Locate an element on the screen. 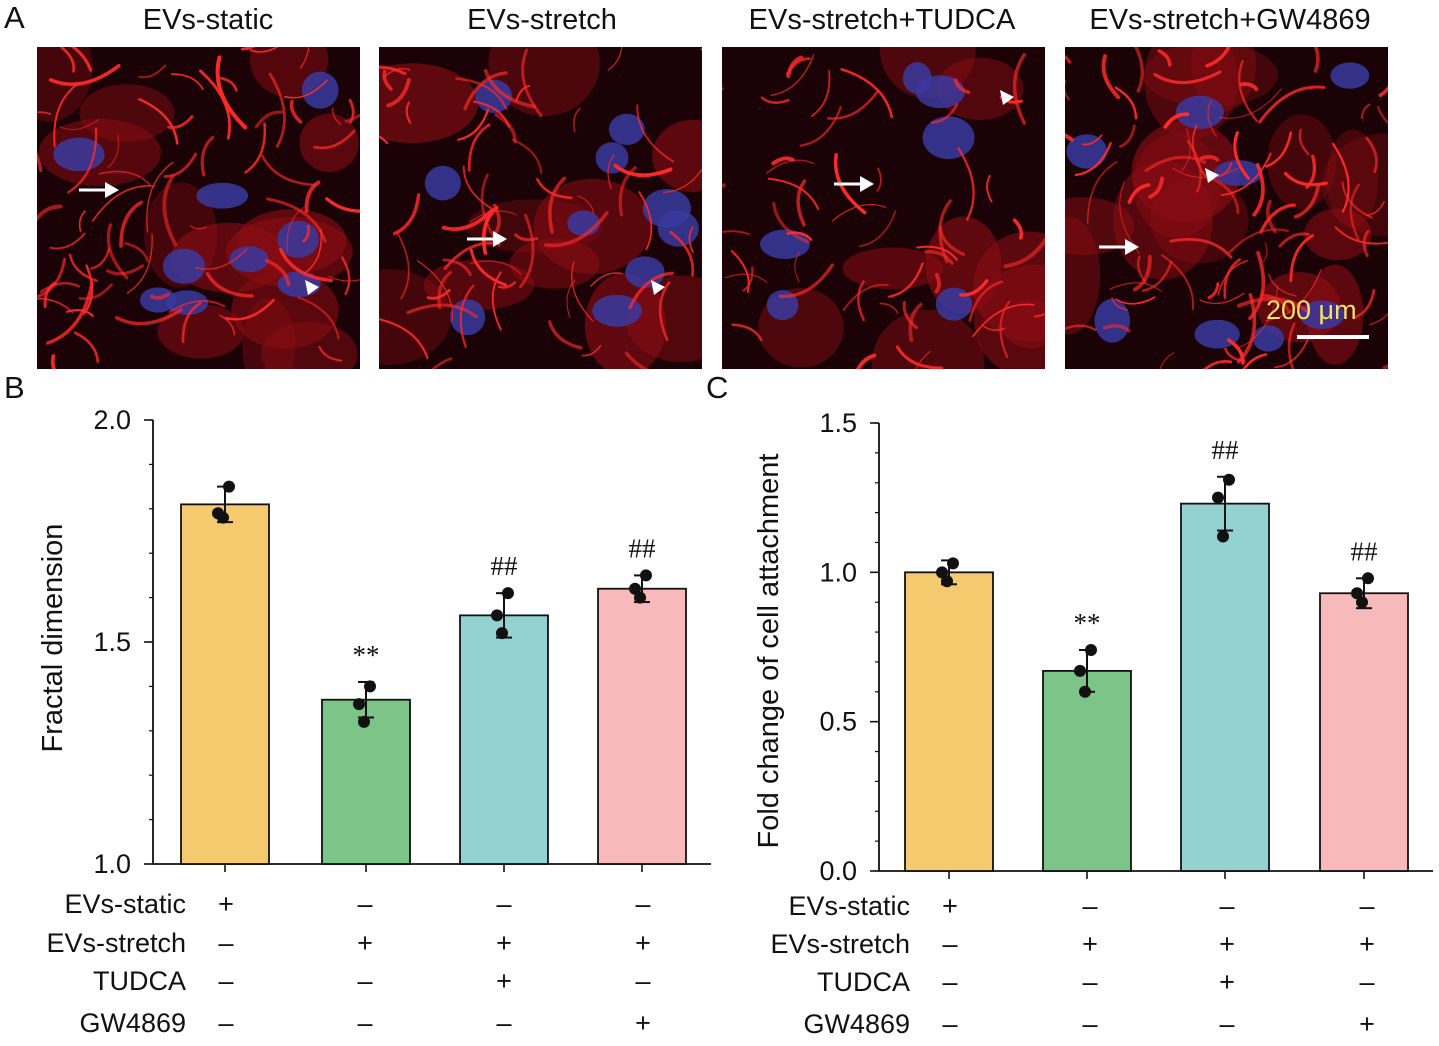 The width and height of the screenshot is (1439, 1046). significance-label: ** is located at coordinates (366, 655).